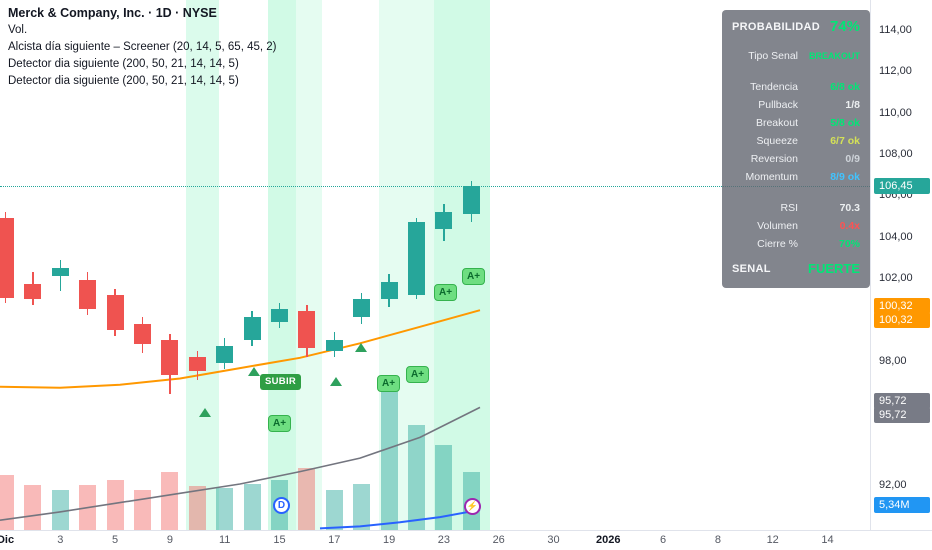 The image size is (932, 550). Describe the element at coordinates (896, 278) in the screenshot. I see `price-label: 102,00` at that location.